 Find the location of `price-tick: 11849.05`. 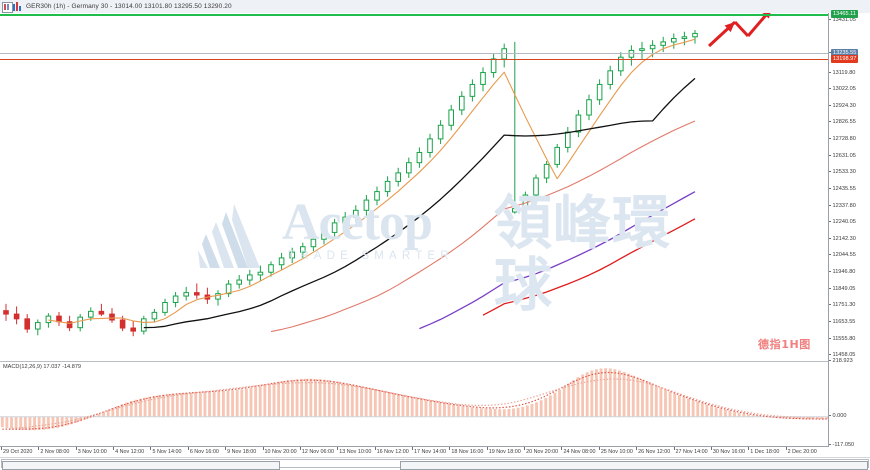

price-tick: 11849.05 is located at coordinates (842, 289).